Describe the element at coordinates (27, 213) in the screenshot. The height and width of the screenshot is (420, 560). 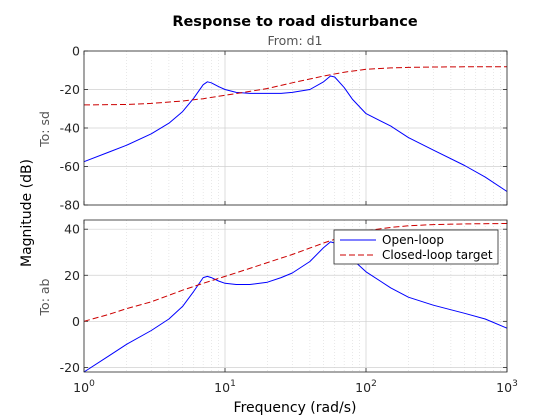
I see `y-axis-label: Magnitude (dB)` at that location.